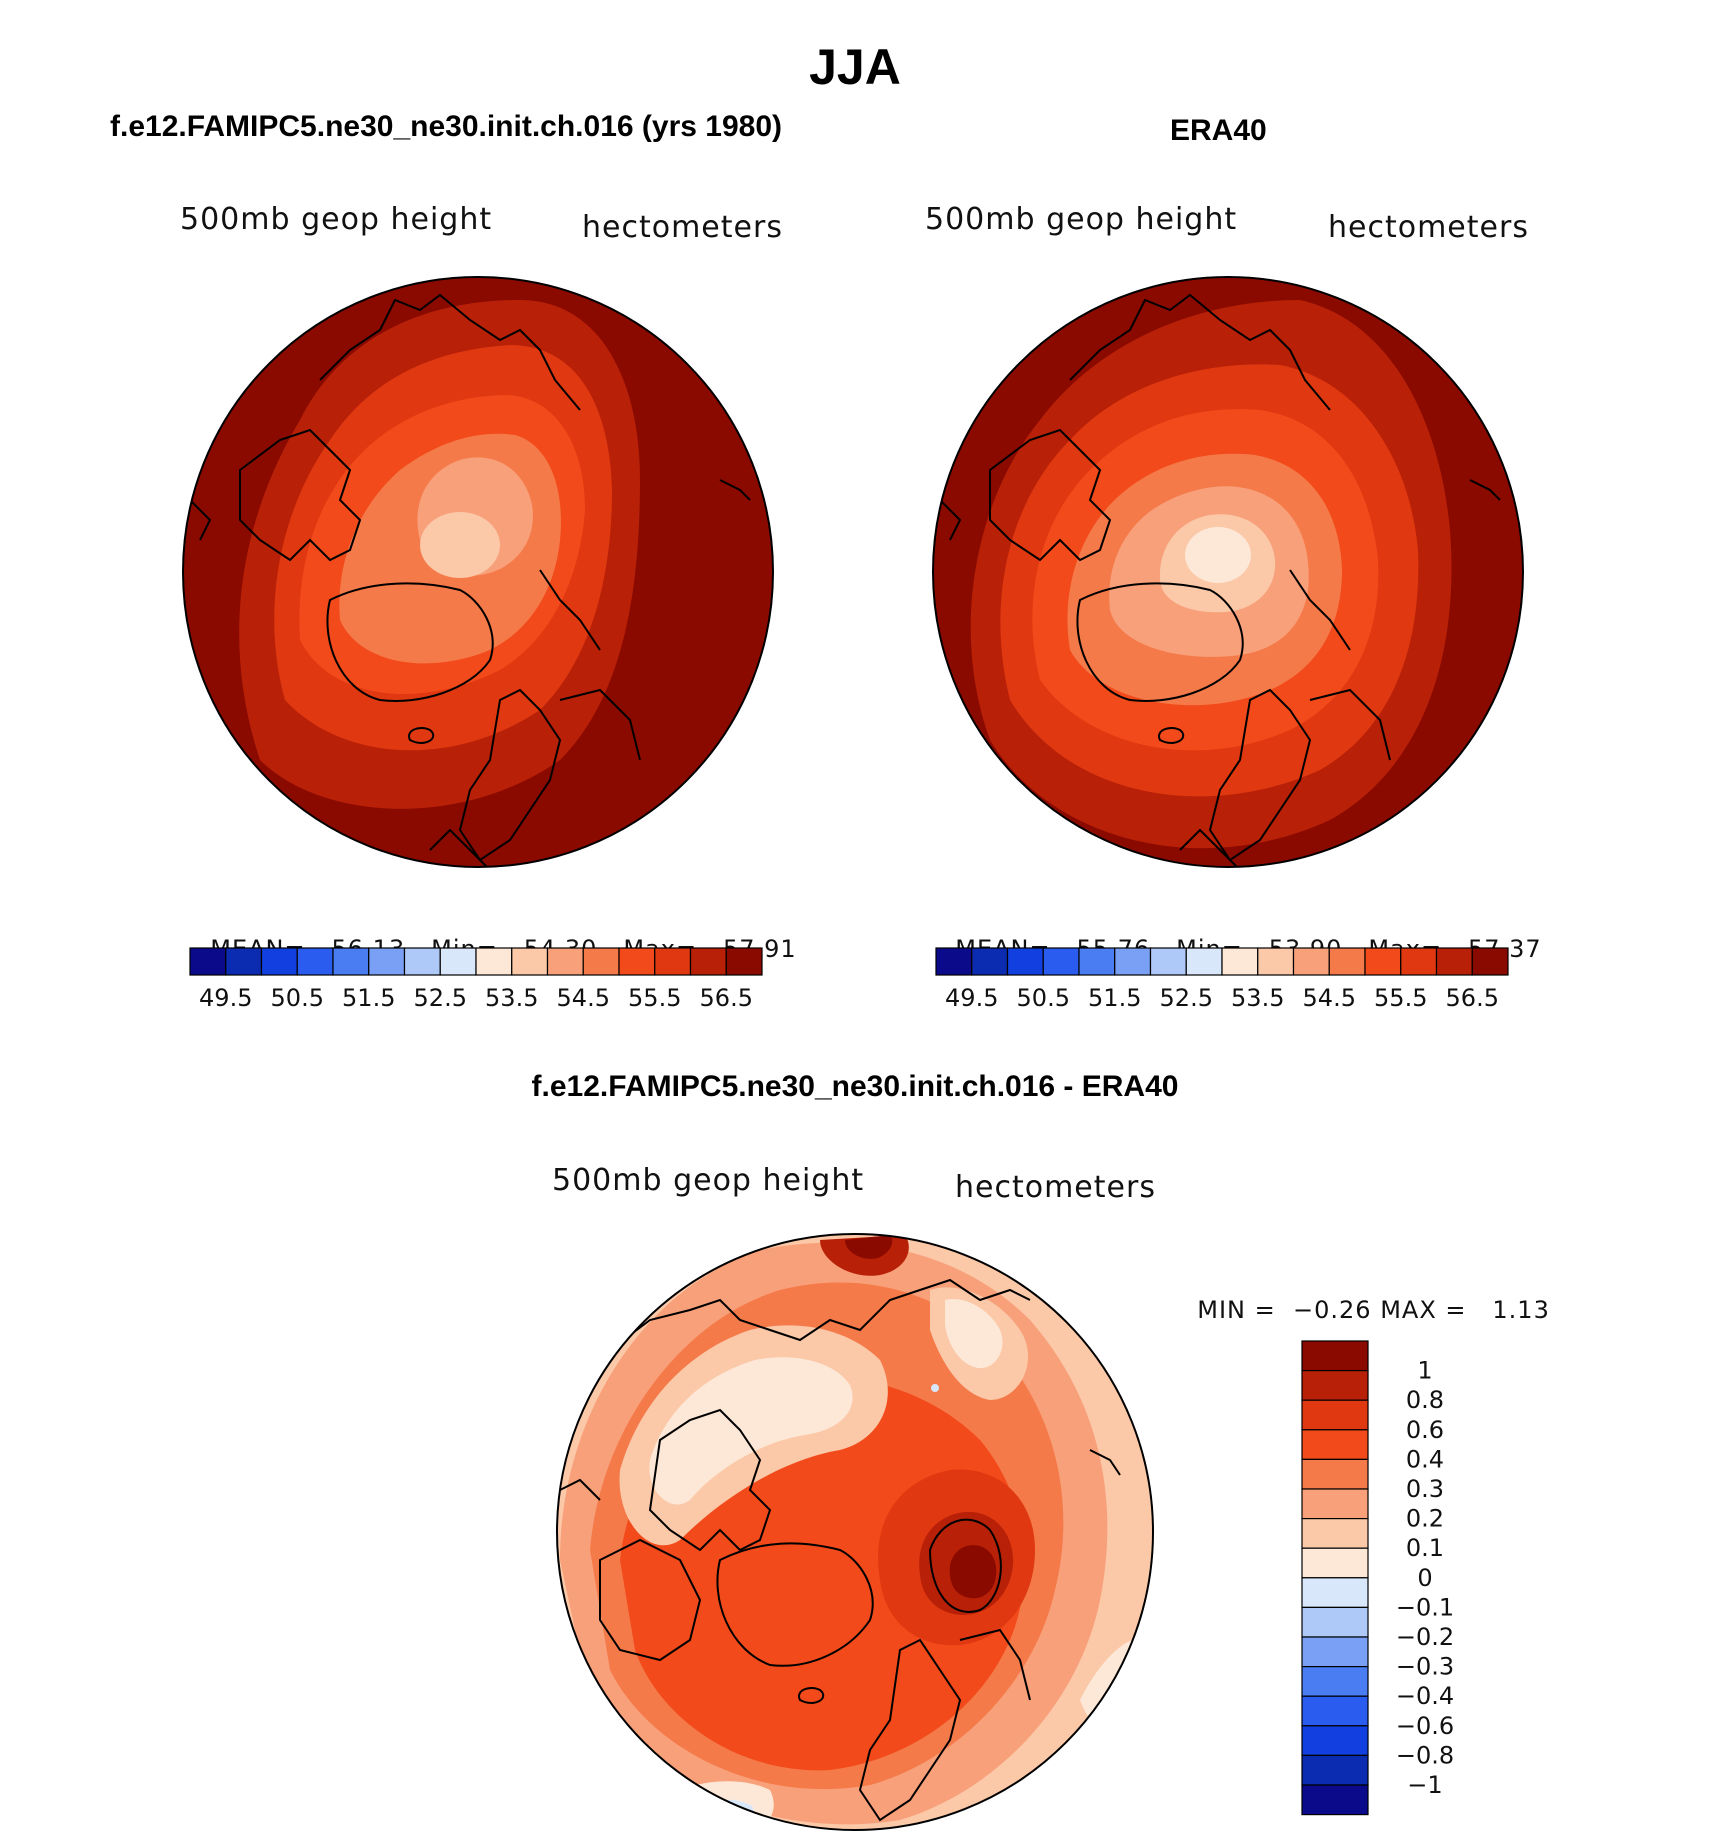  What do you see at coordinates (1425, 1667) in the screenshot?
I see `diff-colorbar-label: −0.3` at bounding box center [1425, 1667].